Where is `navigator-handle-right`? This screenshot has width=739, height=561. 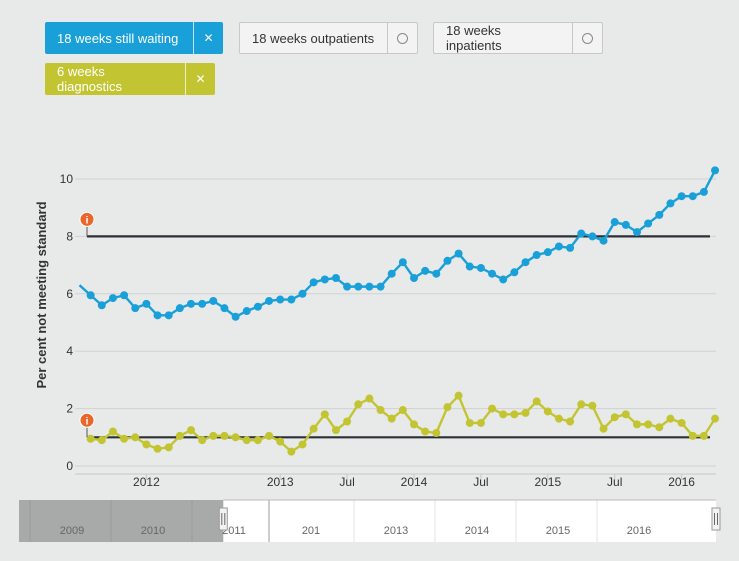
navigator-handle-right is located at coordinates (716, 519).